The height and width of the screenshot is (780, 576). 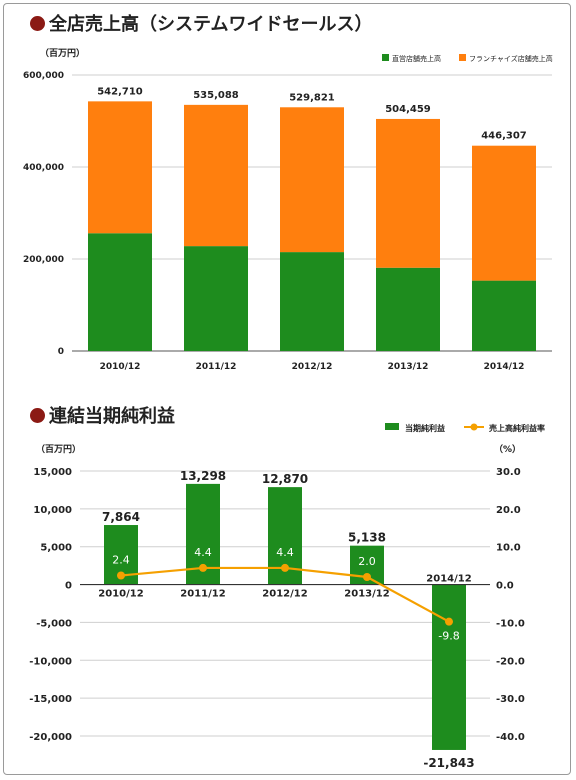 I want to click on y-right-tick-label: -40.0, so click(x=510, y=737).